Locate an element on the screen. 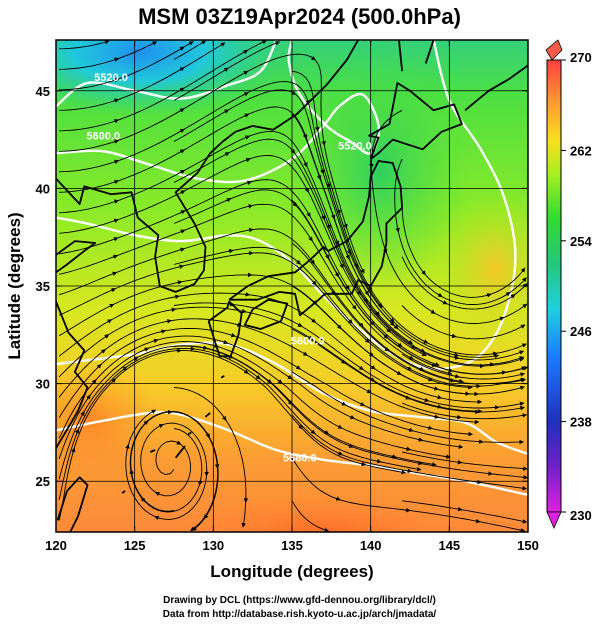  x-tick-label: 140 is located at coordinates (371, 545).